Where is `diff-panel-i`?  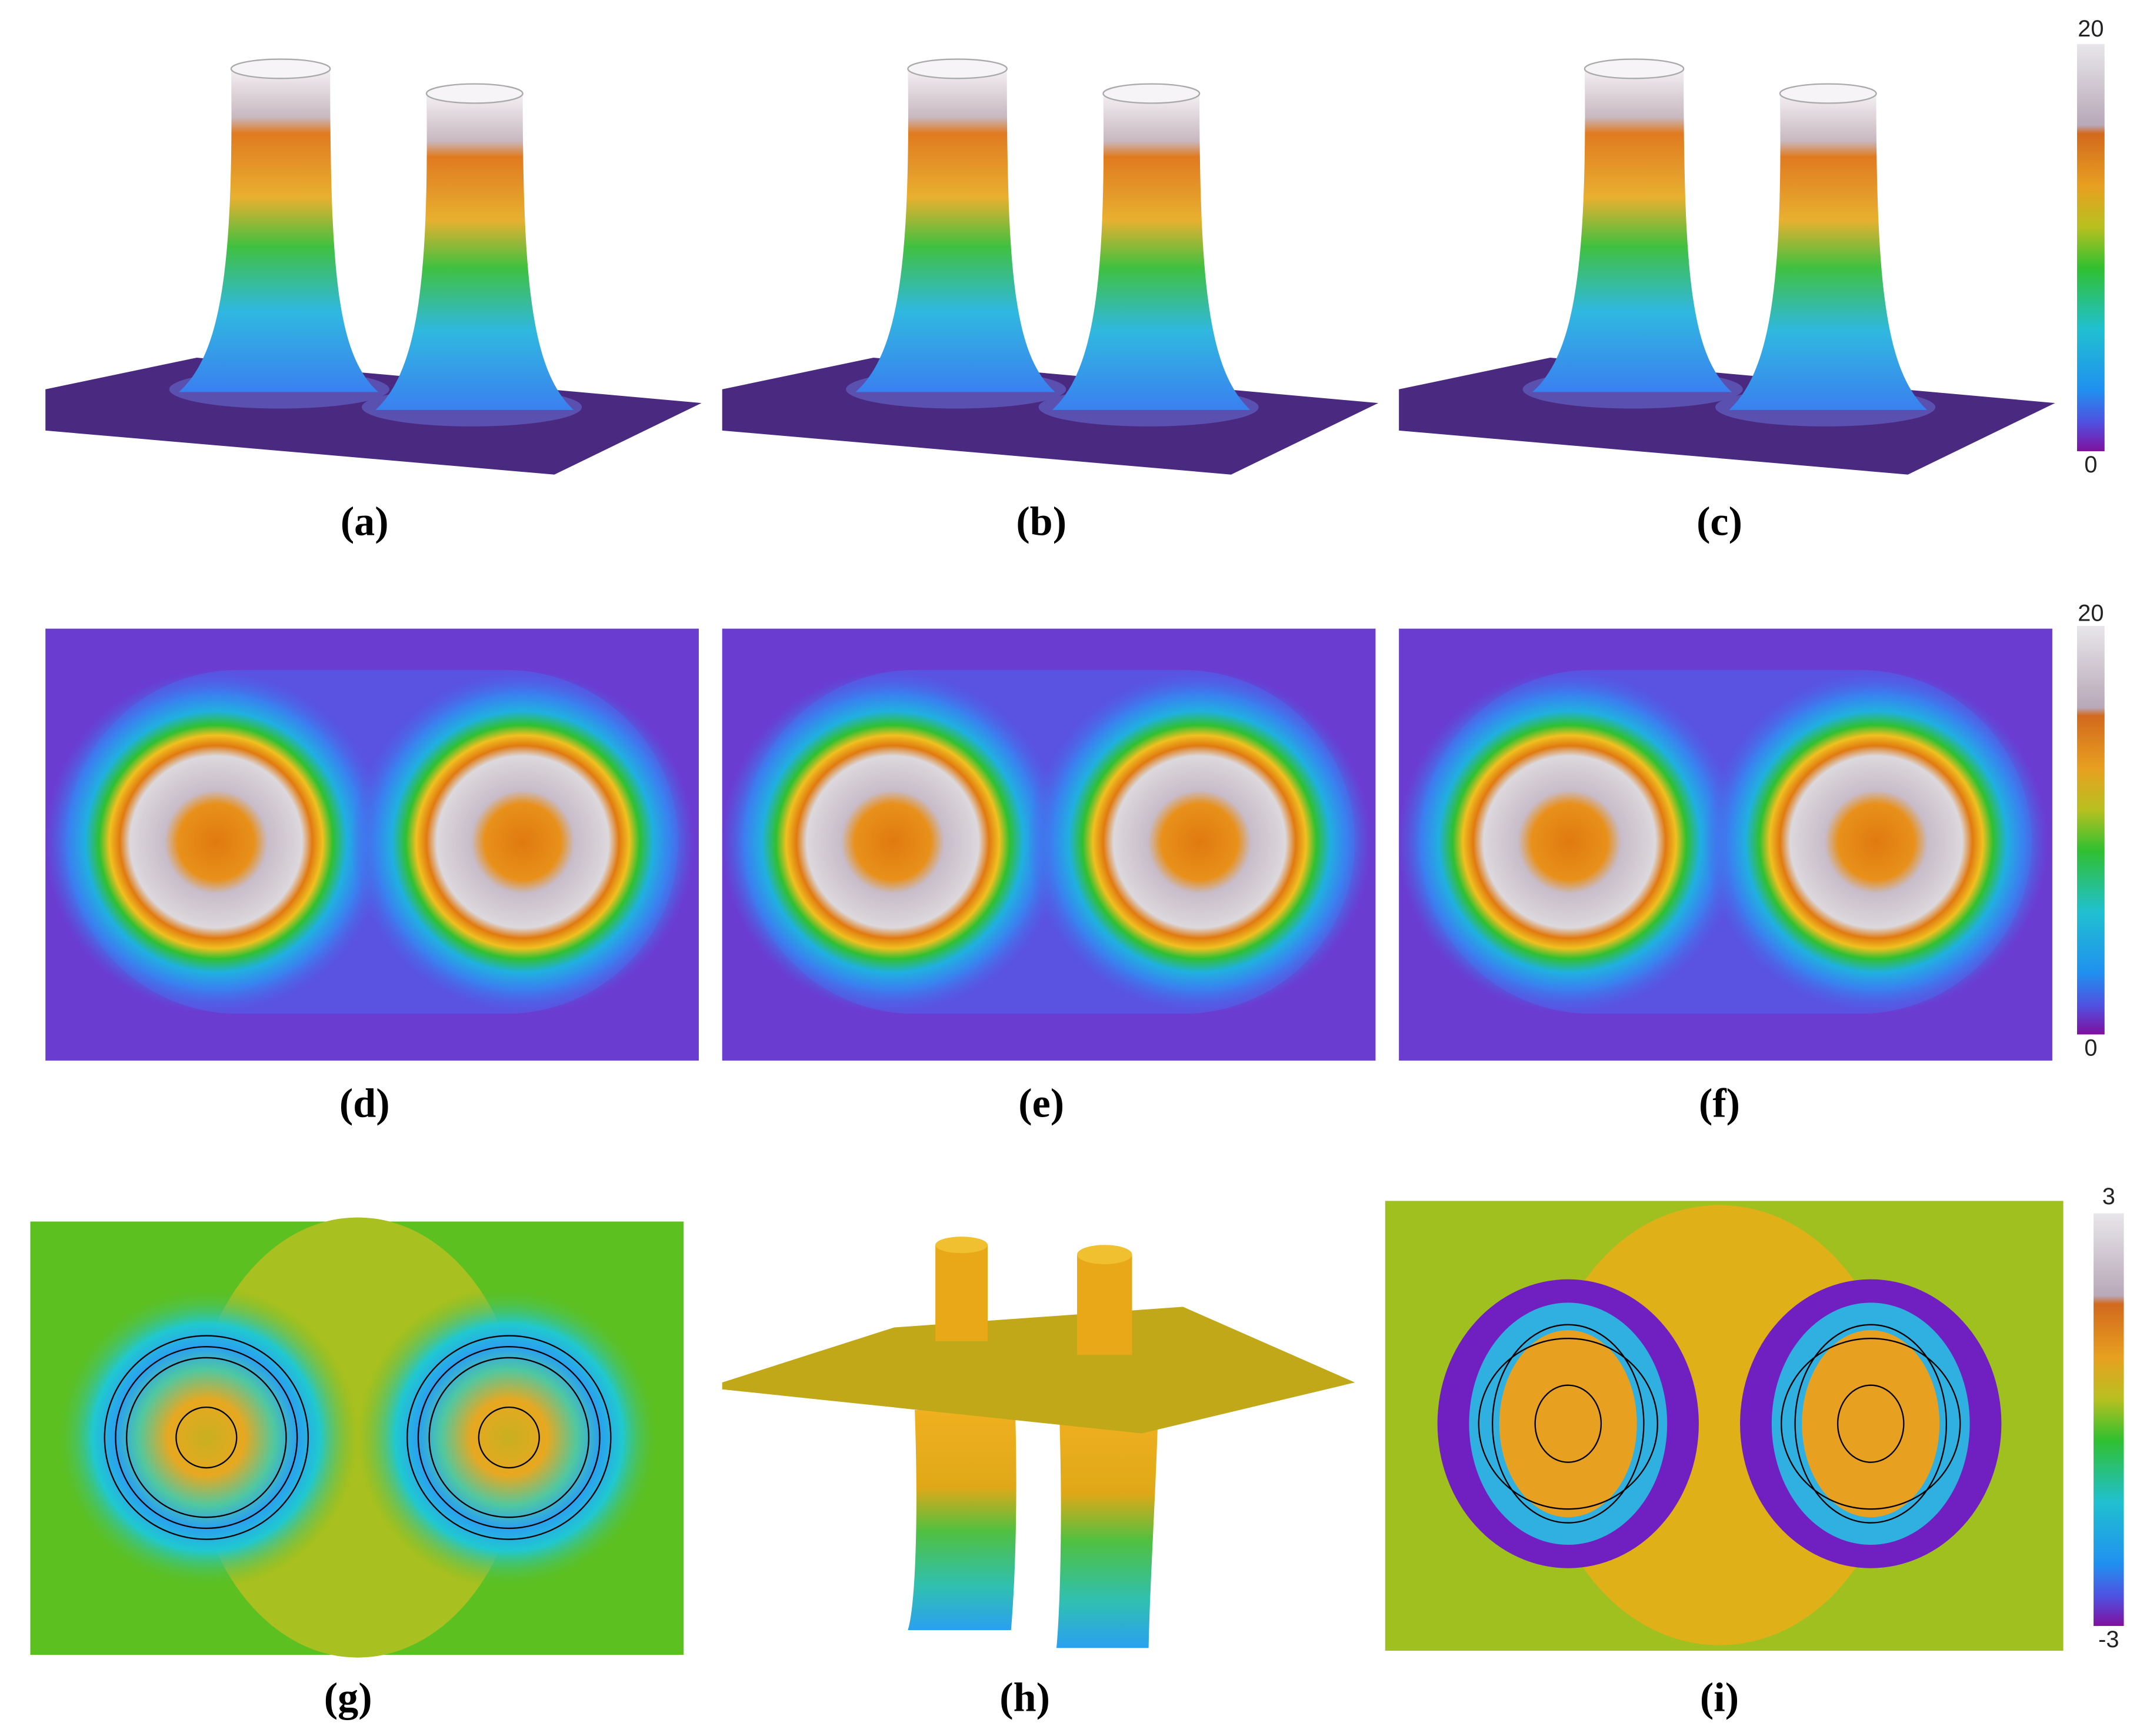 diff-panel-i is located at coordinates (1724, 1426).